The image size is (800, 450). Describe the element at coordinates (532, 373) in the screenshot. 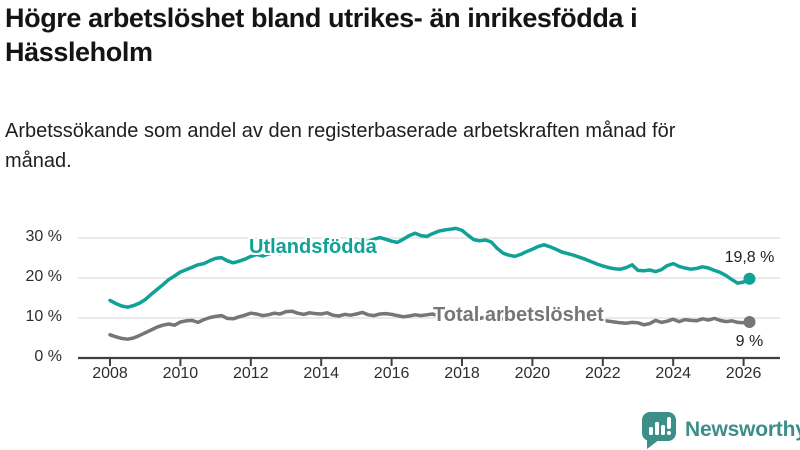

I see `x-axis-tick-label: 2020` at that location.